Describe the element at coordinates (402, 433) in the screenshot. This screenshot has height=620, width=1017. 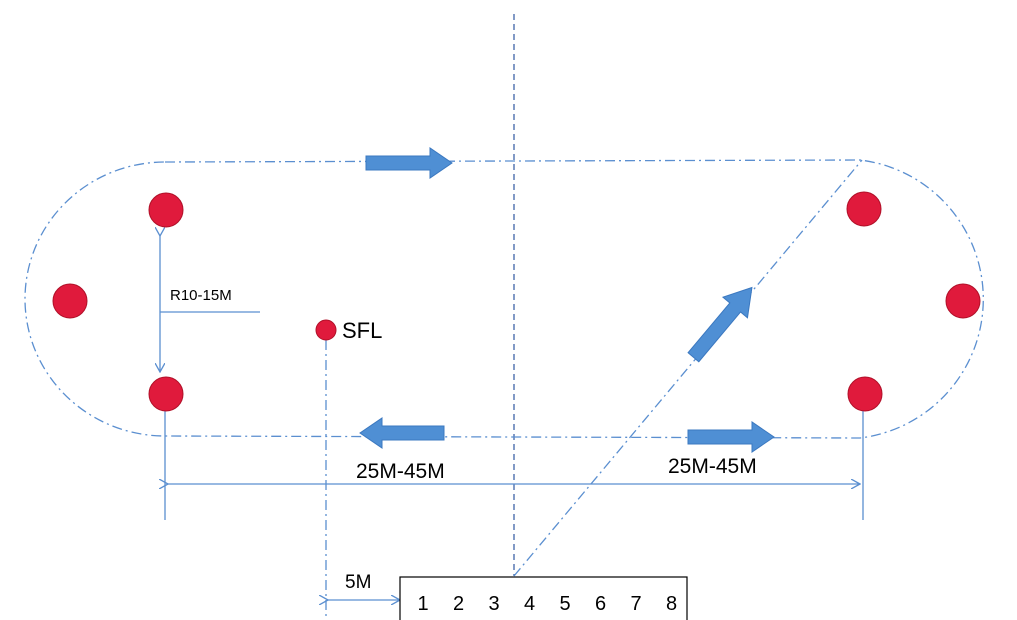
I see `arrow-bottom-left` at that location.